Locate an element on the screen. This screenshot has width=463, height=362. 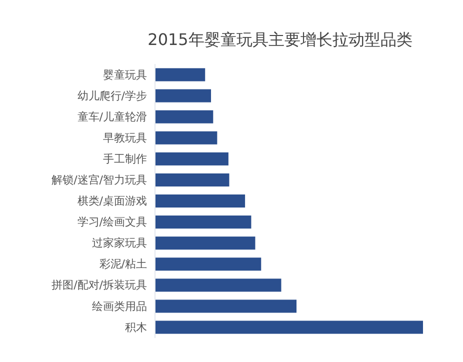
y-tick-label: 拼图/配对/拆装玩具 is located at coordinates (99, 285).